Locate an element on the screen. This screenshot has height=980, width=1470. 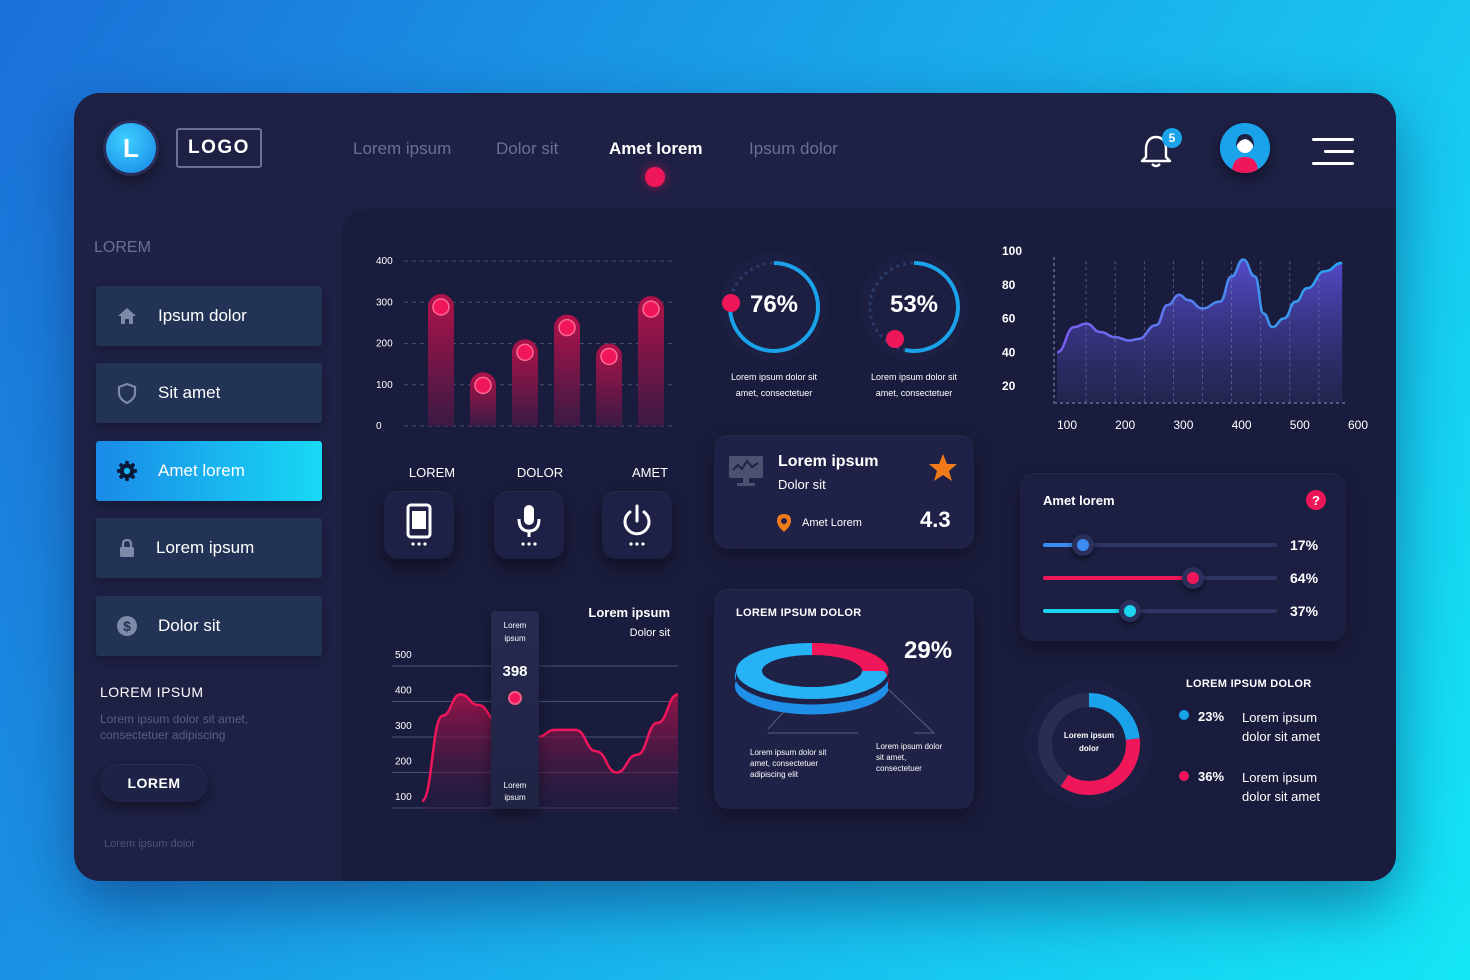
gear-icon is located at coordinates (127, 471).